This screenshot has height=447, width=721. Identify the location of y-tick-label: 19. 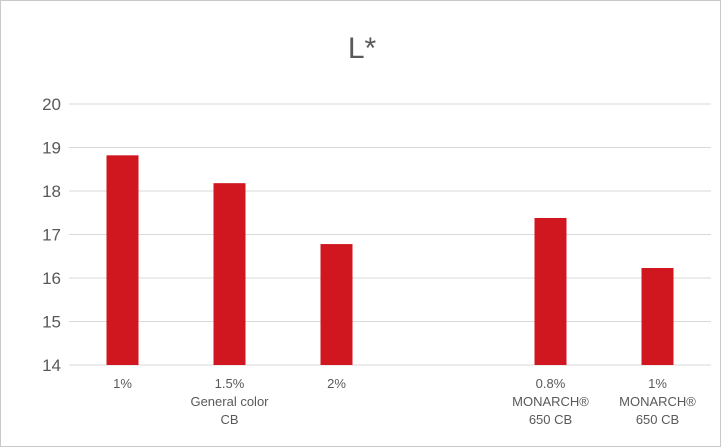
(51, 148).